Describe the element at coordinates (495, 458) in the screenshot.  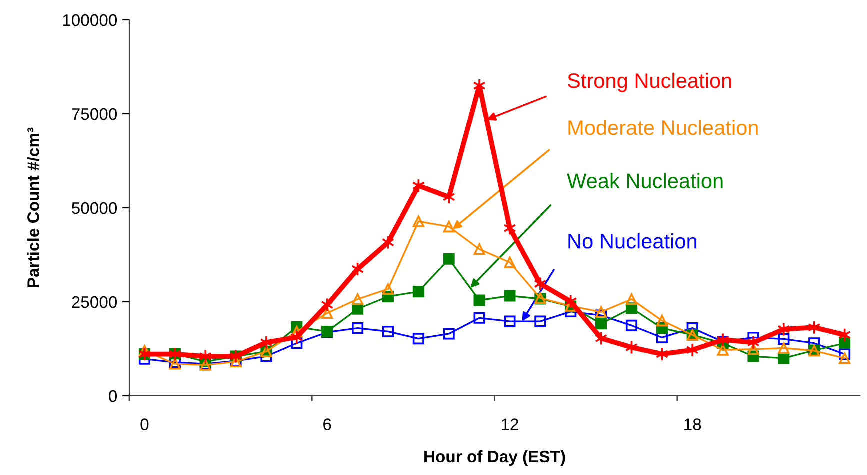
I see `x-axis-title: Hour of Day (EST)` at that location.